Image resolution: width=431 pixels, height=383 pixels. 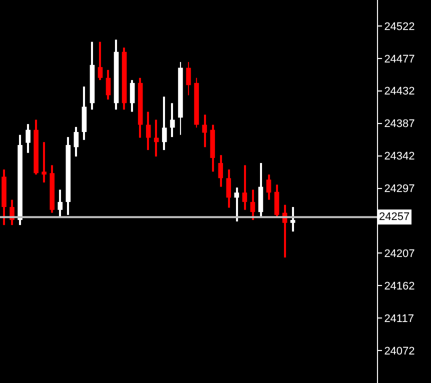 I want to click on y-tick-label: 24117, so click(x=399, y=318).